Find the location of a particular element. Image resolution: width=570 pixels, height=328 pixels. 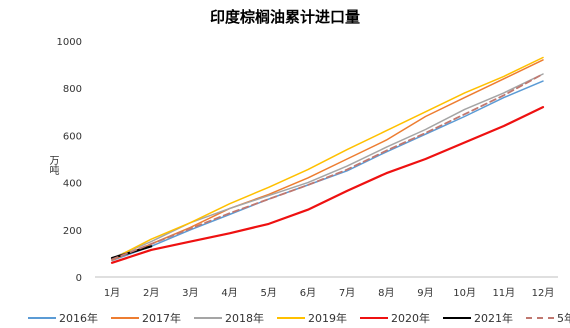

y-axis-label: 万吨 is located at coordinates (52, 165).